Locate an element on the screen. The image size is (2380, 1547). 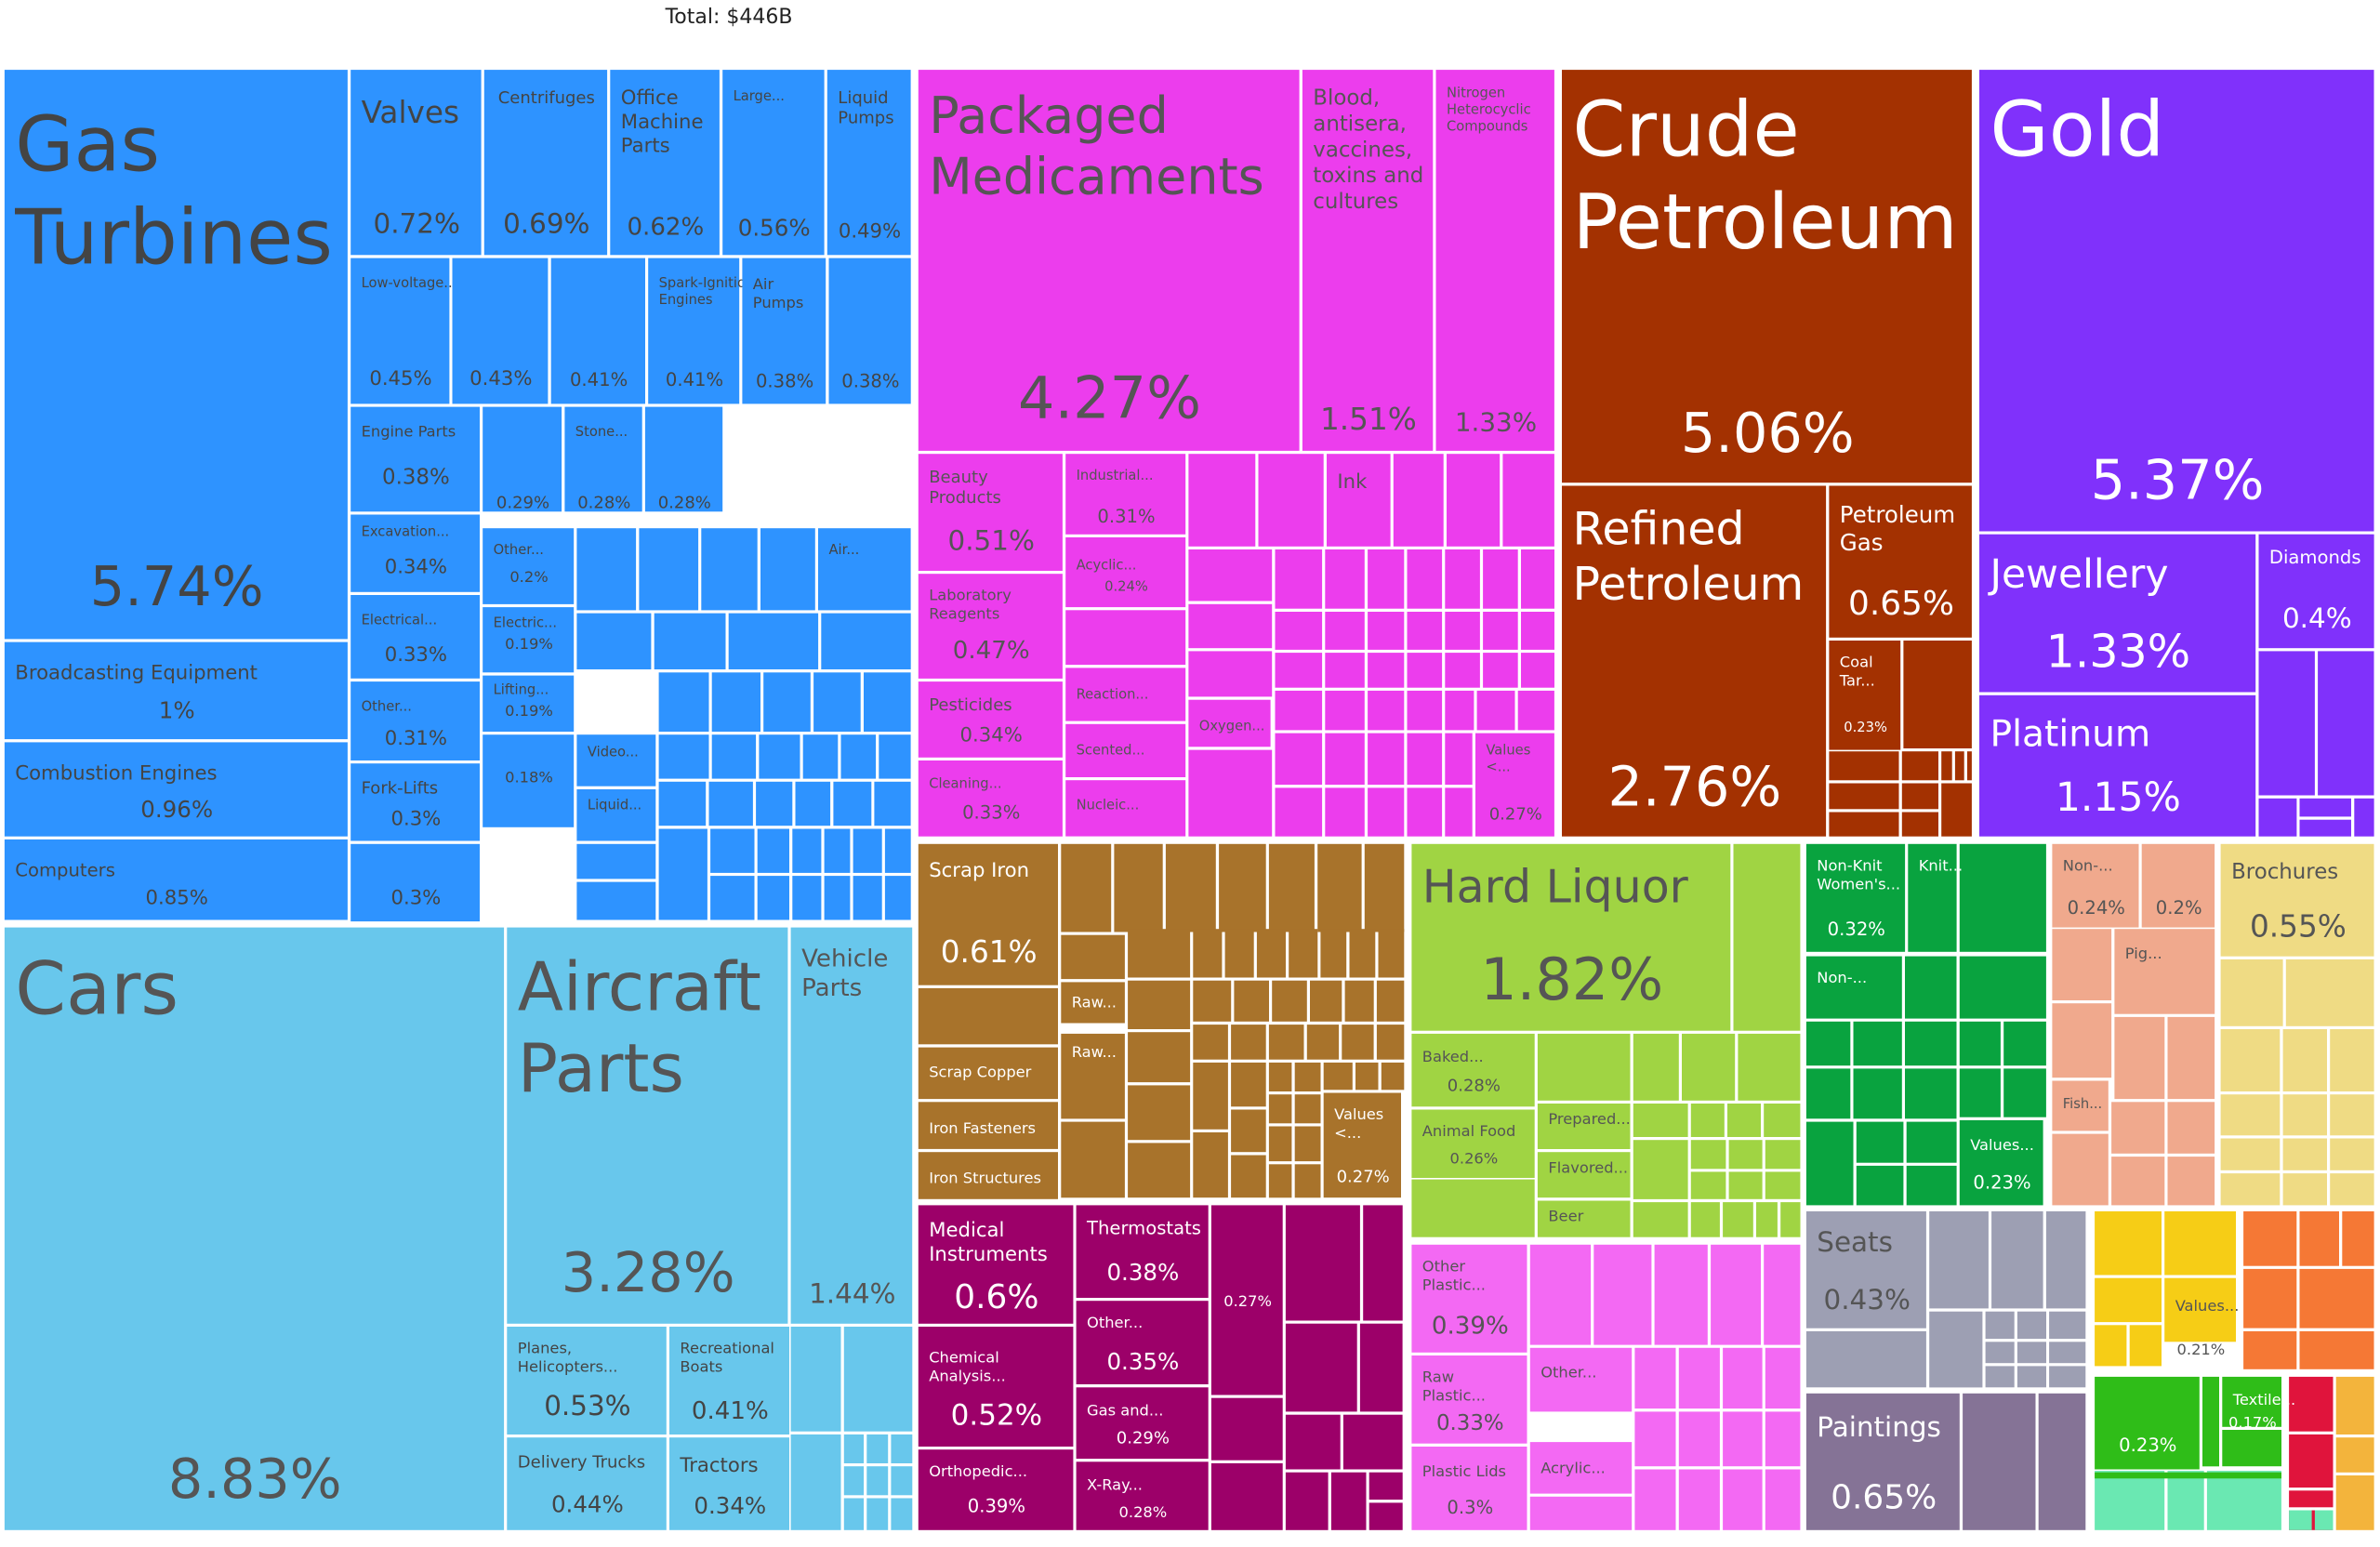
treemap-tile-hard-liquor is located at coordinates (1571, 937).